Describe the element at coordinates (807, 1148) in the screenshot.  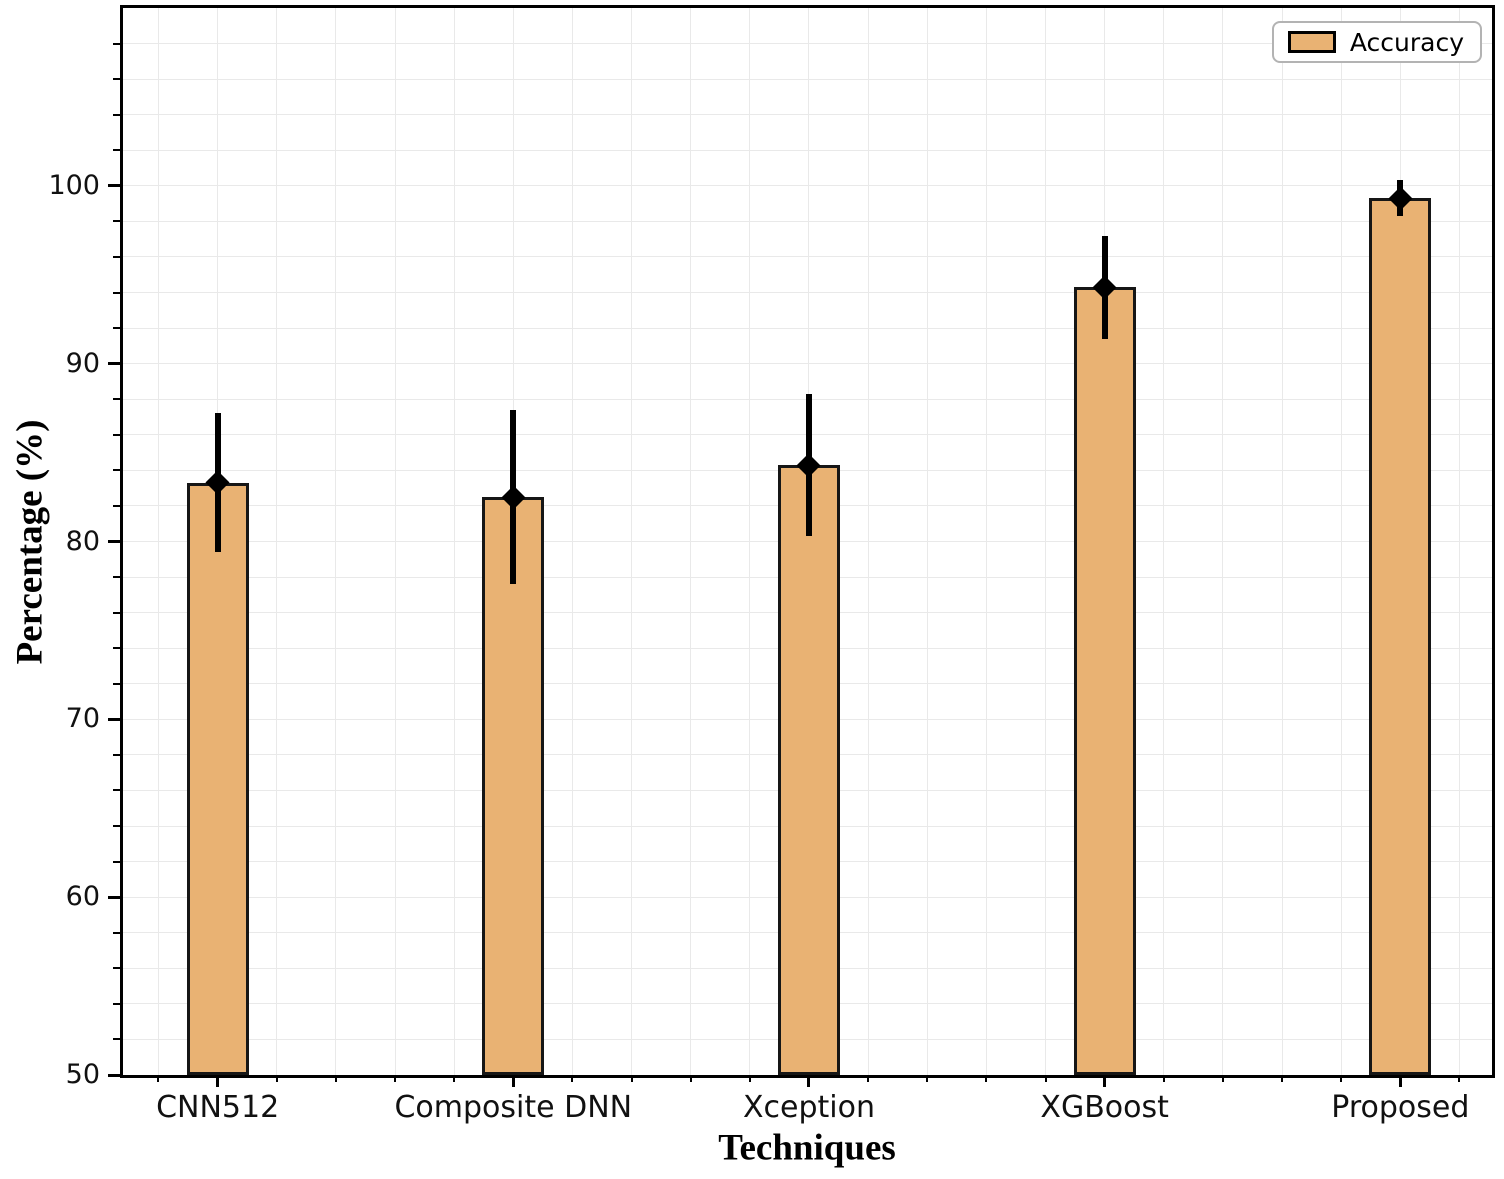
I see `x-axis-title: Techniques` at that location.